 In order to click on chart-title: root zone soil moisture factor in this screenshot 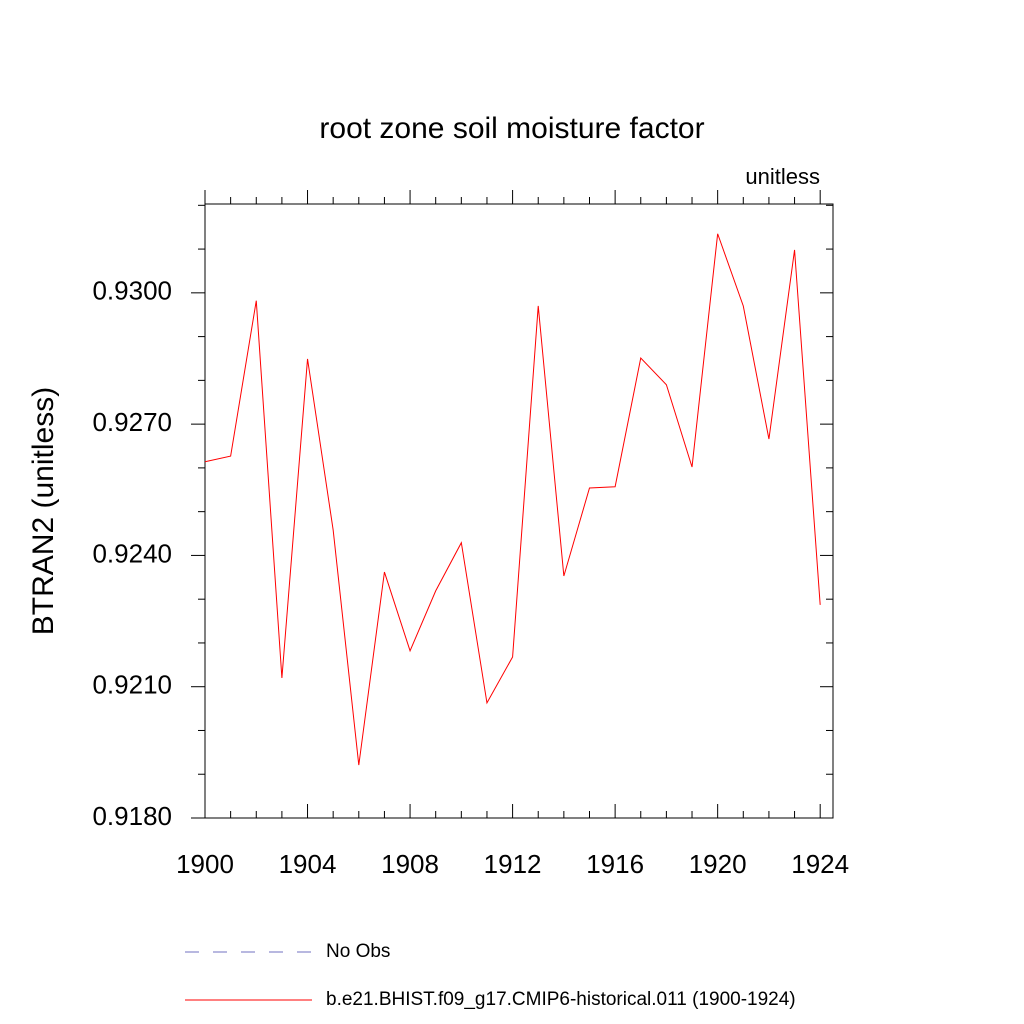, I will do `click(511, 128)`.